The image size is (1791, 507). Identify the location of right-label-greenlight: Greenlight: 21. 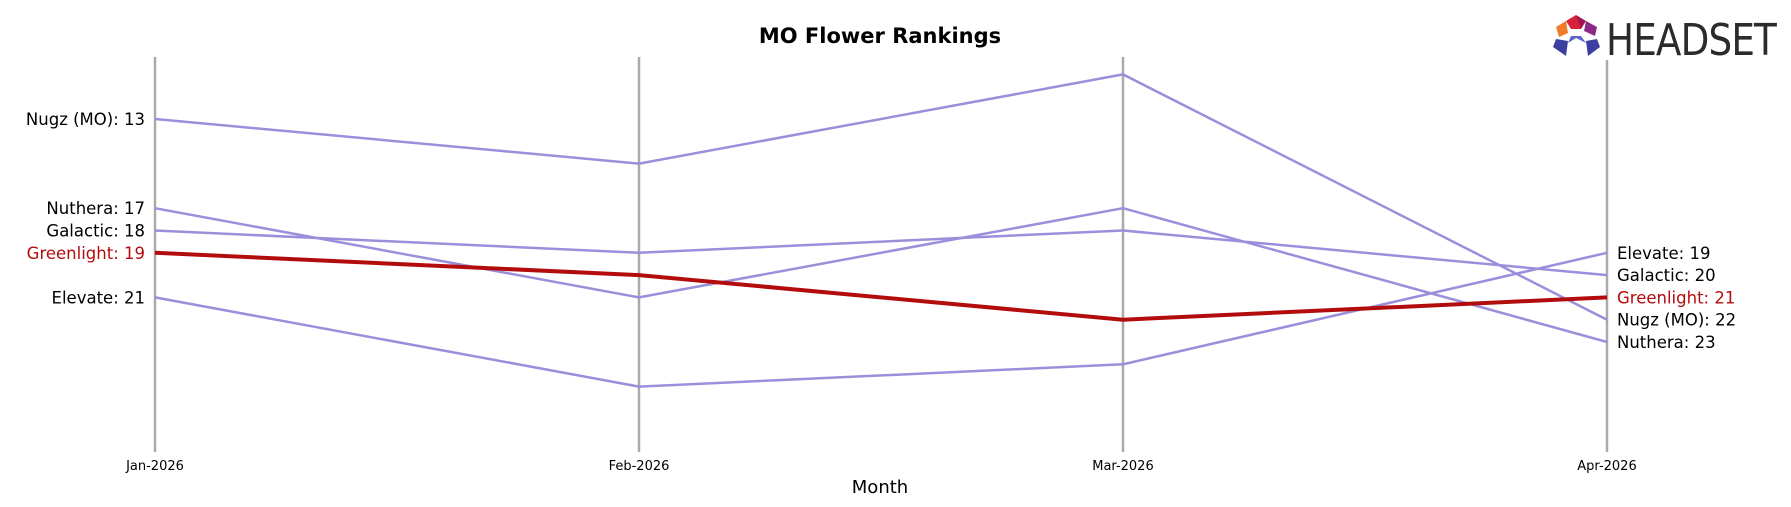
(1676, 297).